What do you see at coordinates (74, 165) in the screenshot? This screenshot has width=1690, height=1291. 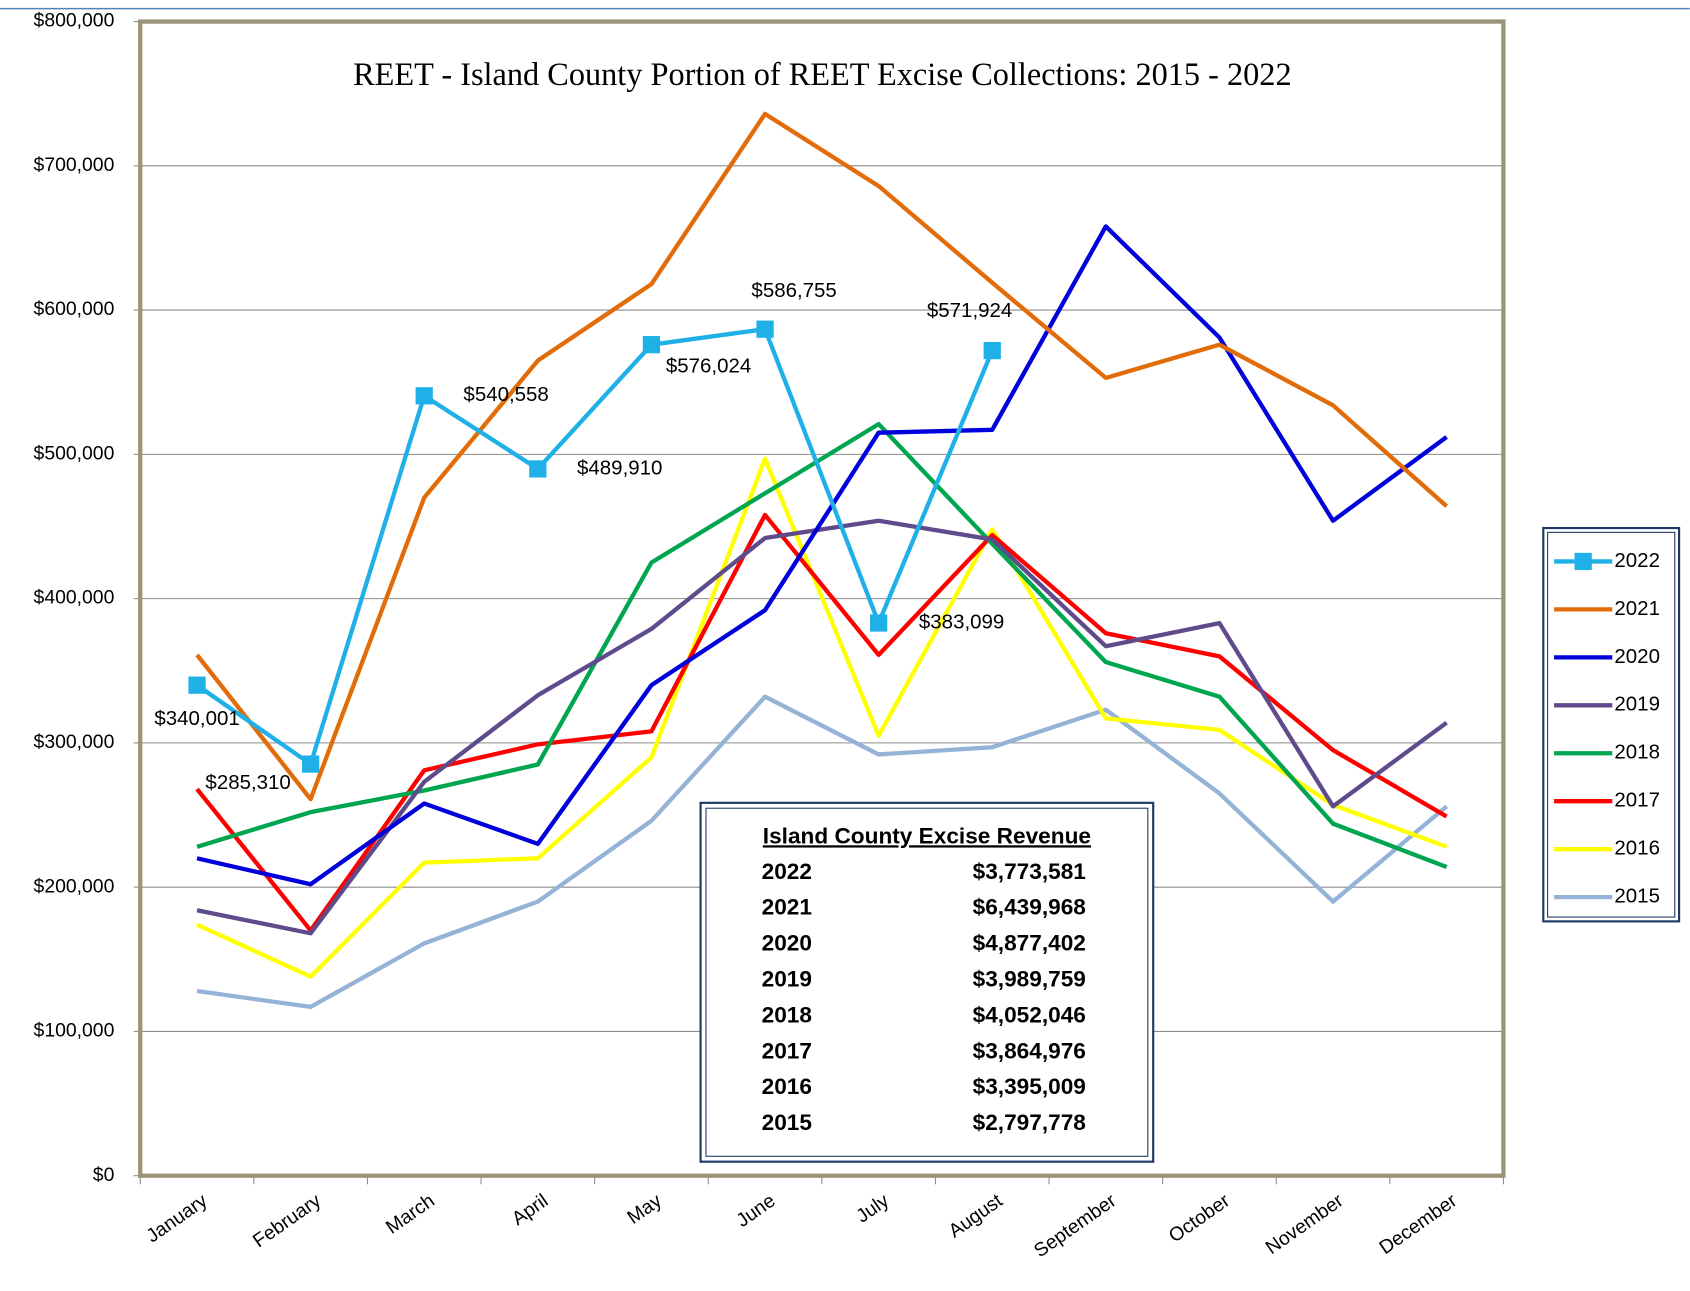 I see `y-tick-label: $700,000` at bounding box center [74, 165].